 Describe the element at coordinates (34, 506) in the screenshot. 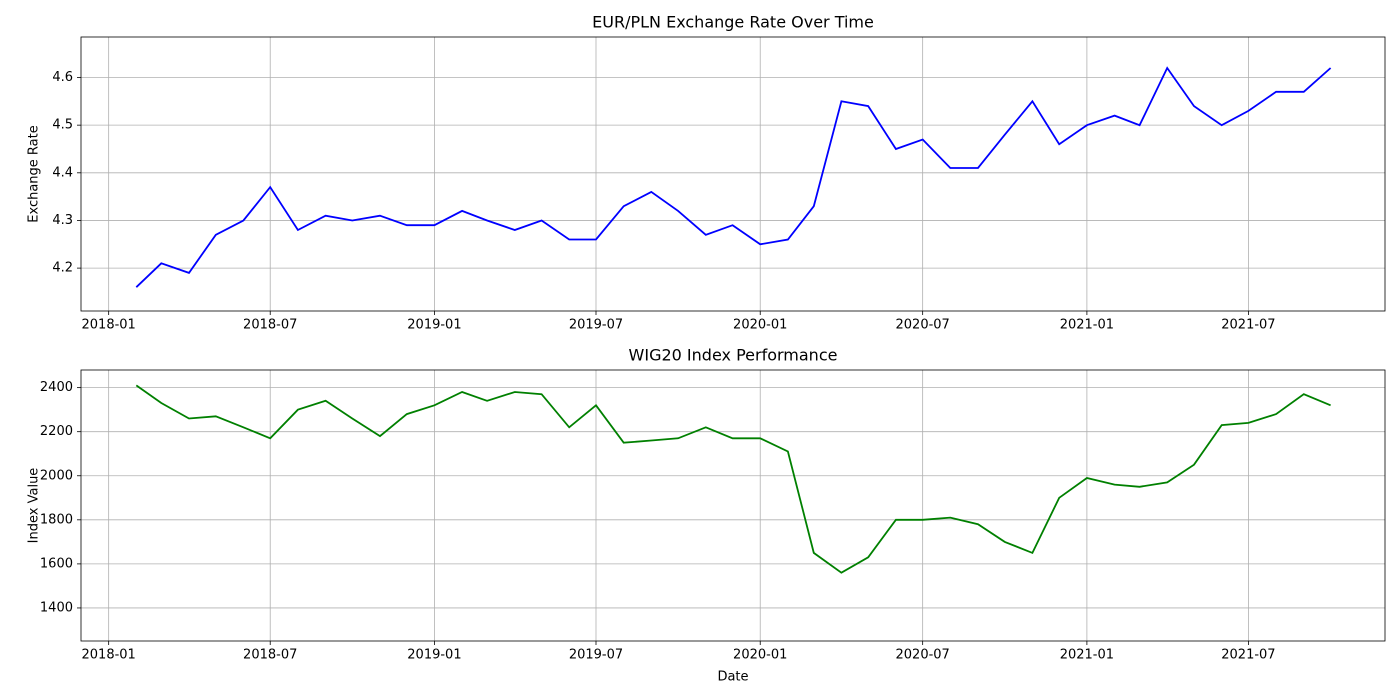

I see `y-axis-label: Index Value` at that location.